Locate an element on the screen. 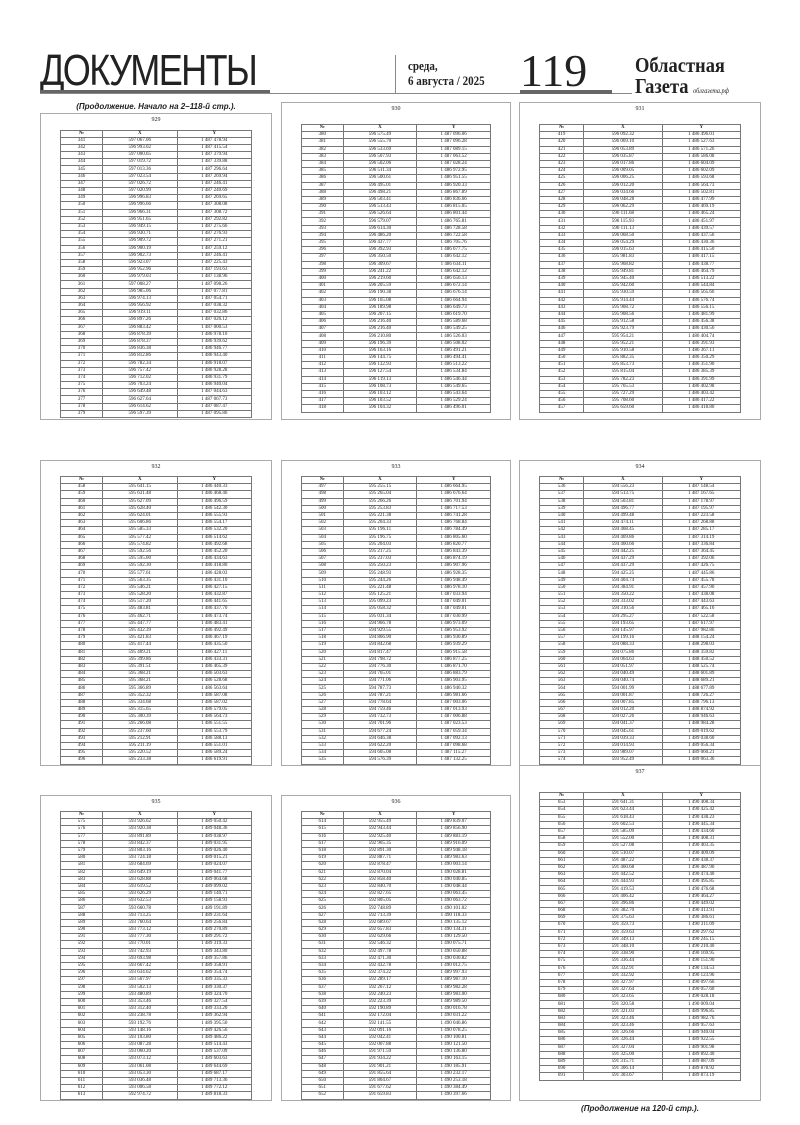 This screenshot has width=800, height=1125. x-coordinate: 596 703.24 is located at coordinates (140, 385).